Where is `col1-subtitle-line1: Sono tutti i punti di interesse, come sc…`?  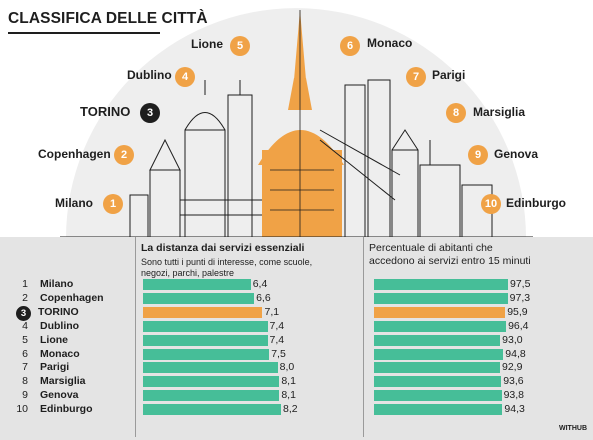 col1-subtitle-line1: Sono tutti i punti di interesse, come sc… is located at coordinates (227, 262).